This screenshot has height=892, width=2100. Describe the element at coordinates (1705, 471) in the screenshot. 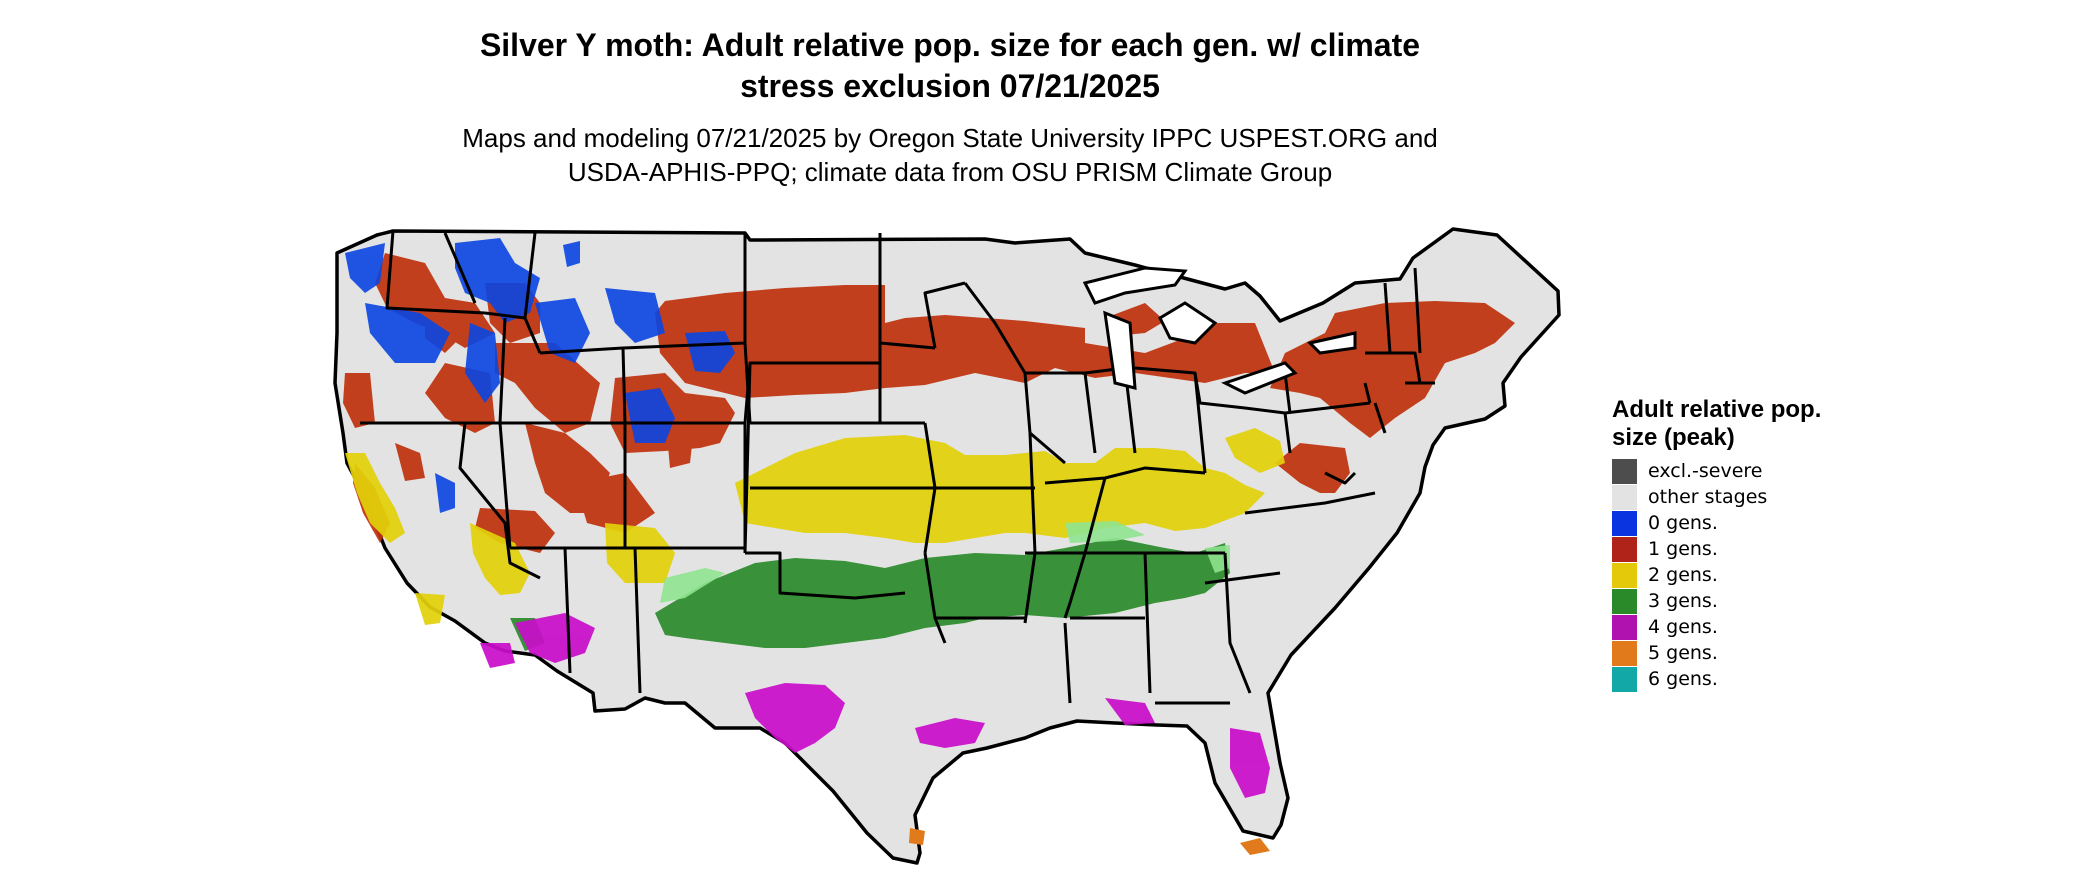

I see `legend-label: excl.-severe` at that location.